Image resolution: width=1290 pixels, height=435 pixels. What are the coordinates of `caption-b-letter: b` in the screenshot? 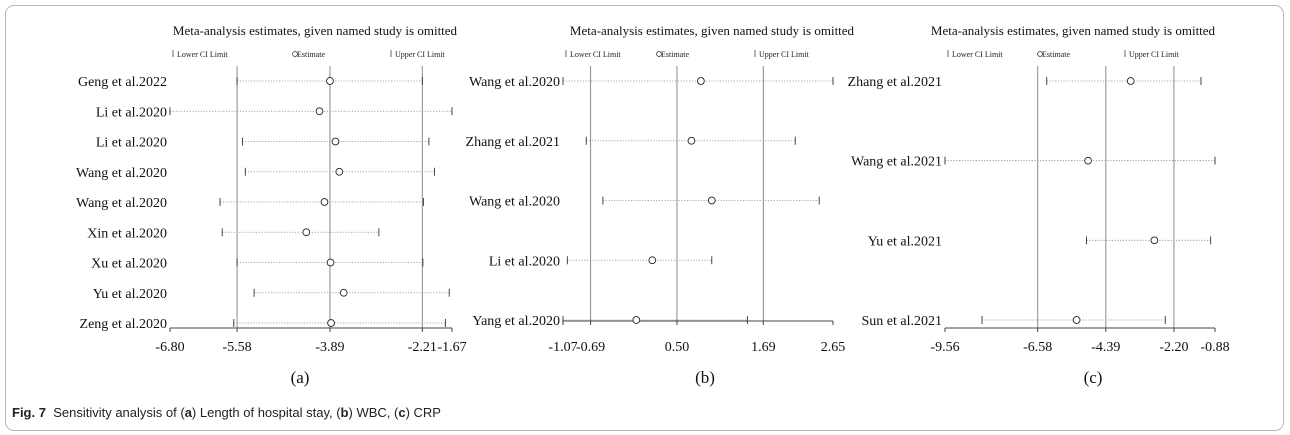 It's located at (344, 412).